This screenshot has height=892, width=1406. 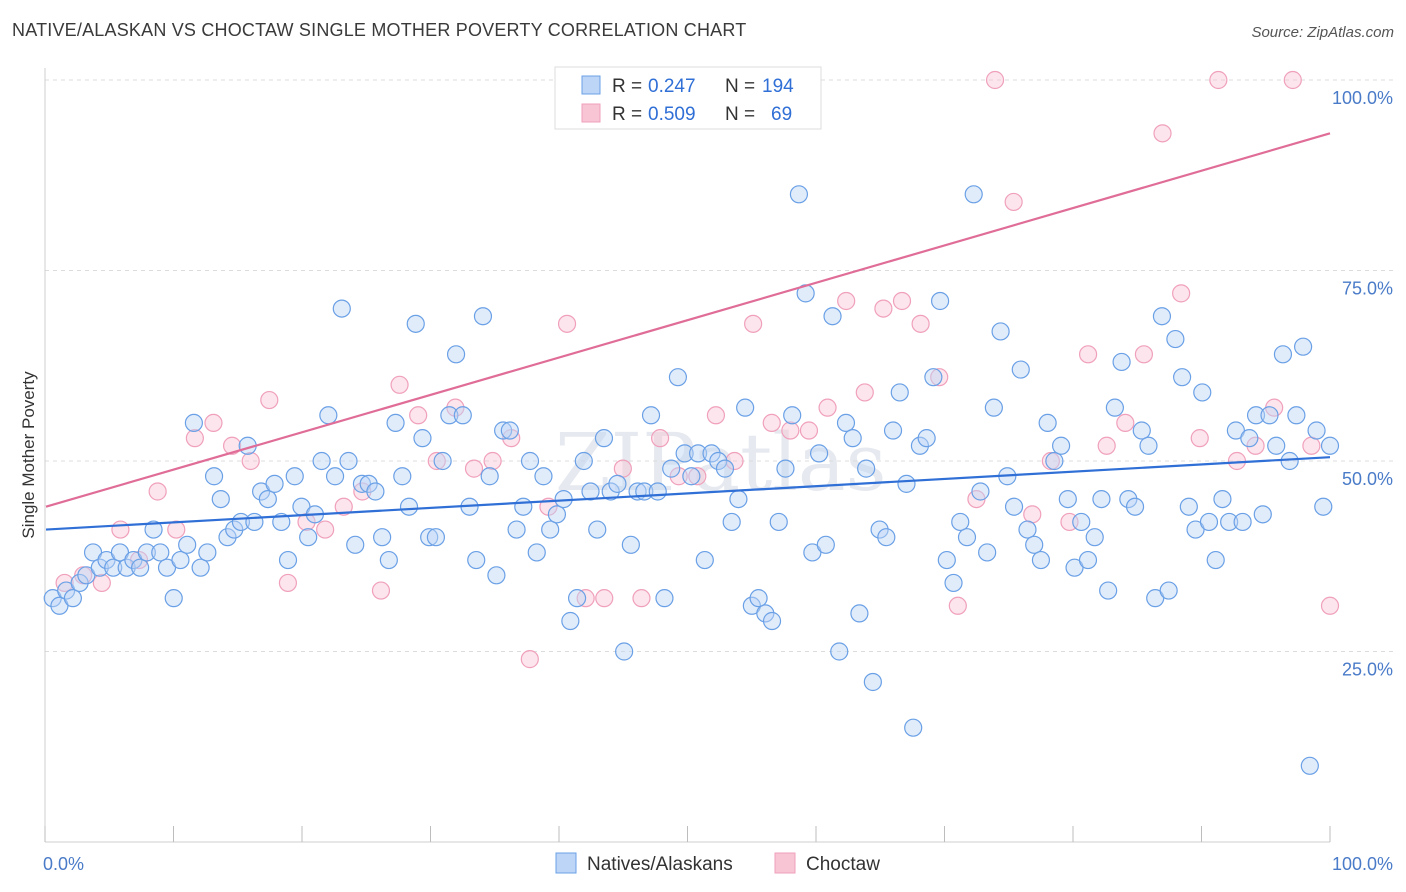 What do you see at coordinates (1362, 384) in the screenshot?
I see `y-tick-labels: 25.0% 50.0% 75.0% 100.0%` at bounding box center [1362, 384].